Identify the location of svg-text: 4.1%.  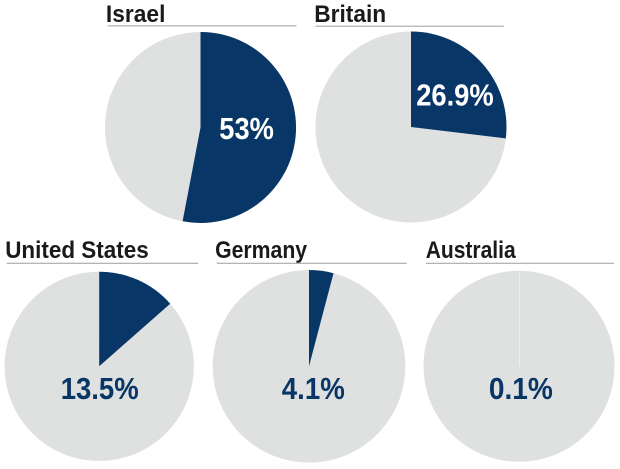
(313, 388).